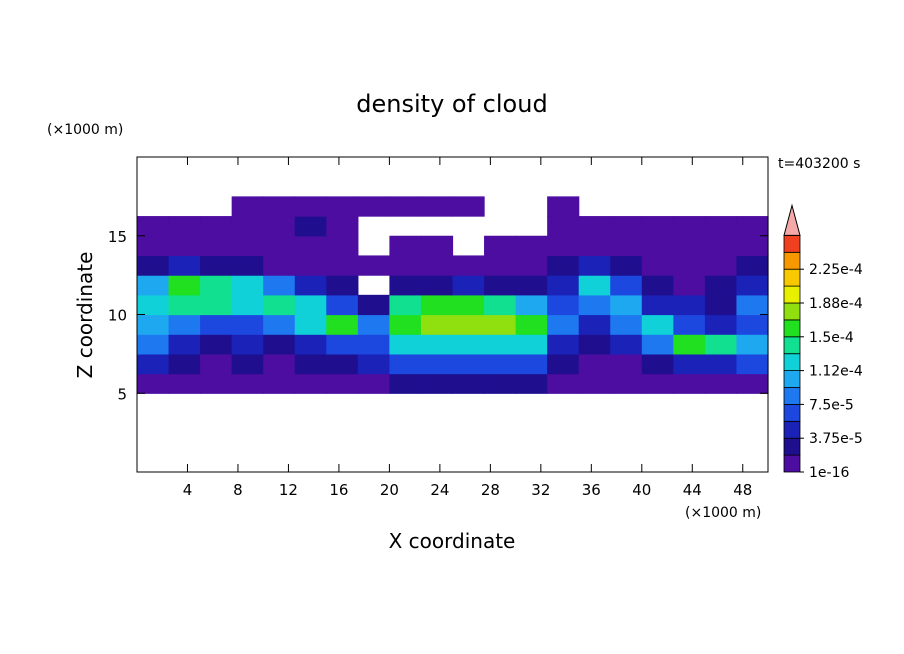  I want to click on colorbar-tick-label: 1.5e-4, so click(831, 338).